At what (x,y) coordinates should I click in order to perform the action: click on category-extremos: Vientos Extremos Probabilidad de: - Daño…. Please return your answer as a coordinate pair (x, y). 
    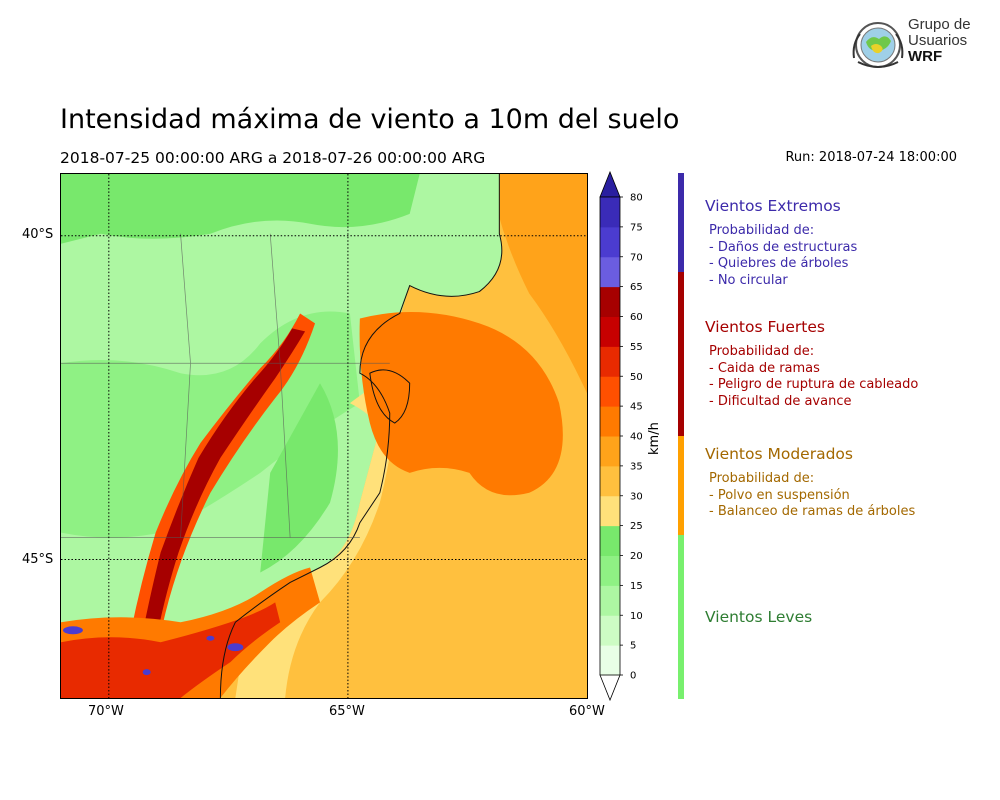
    Looking at the image, I should click on (781, 243).